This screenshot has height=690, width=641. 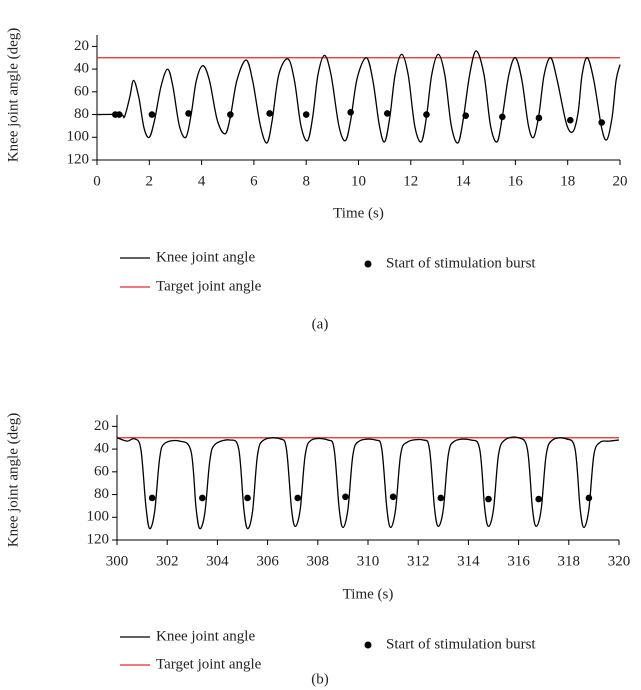 What do you see at coordinates (468, 561) in the screenshot?
I see `x-tick-label: 314` at bounding box center [468, 561].